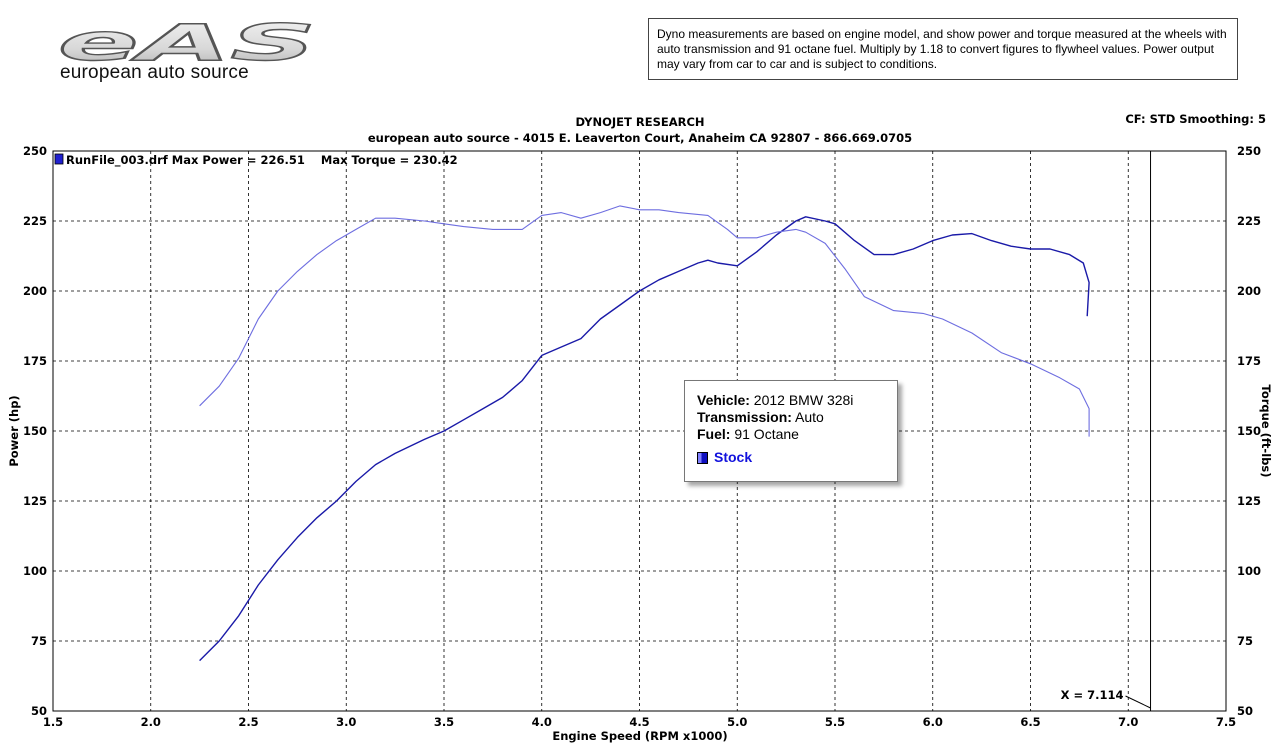 This screenshot has height=751, width=1280. What do you see at coordinates (35, 221) in the screenshot?
I see `y-tick-label-left: 225` at bounding box center [35, 221].